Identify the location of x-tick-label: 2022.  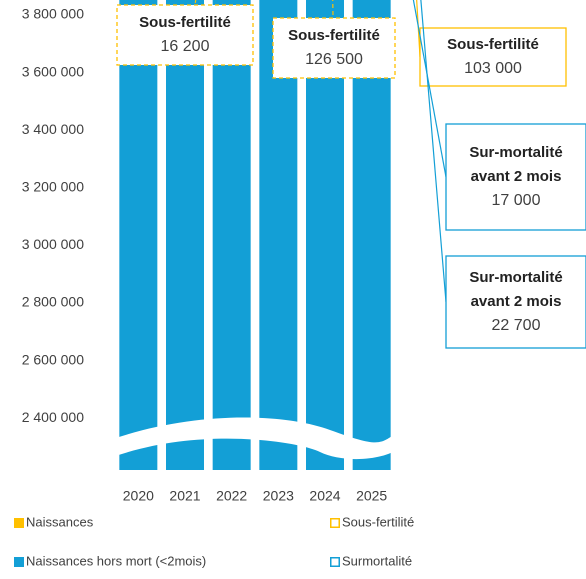
(231, 496).